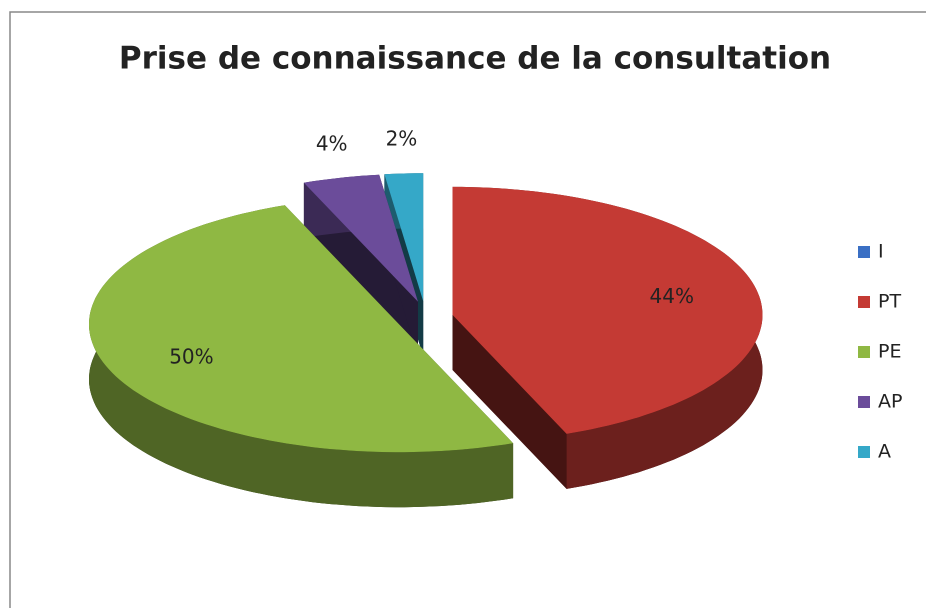  I want to click on legend-label: A, so click(884, 452).